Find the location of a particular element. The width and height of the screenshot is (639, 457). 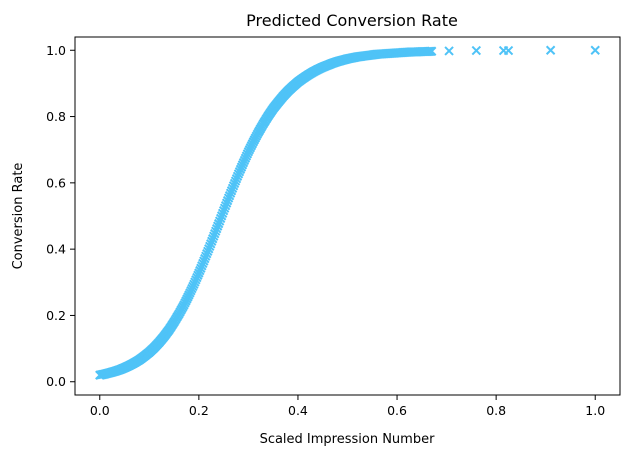

x-tick-label: 0.8 is located at coordinates (496, 410).